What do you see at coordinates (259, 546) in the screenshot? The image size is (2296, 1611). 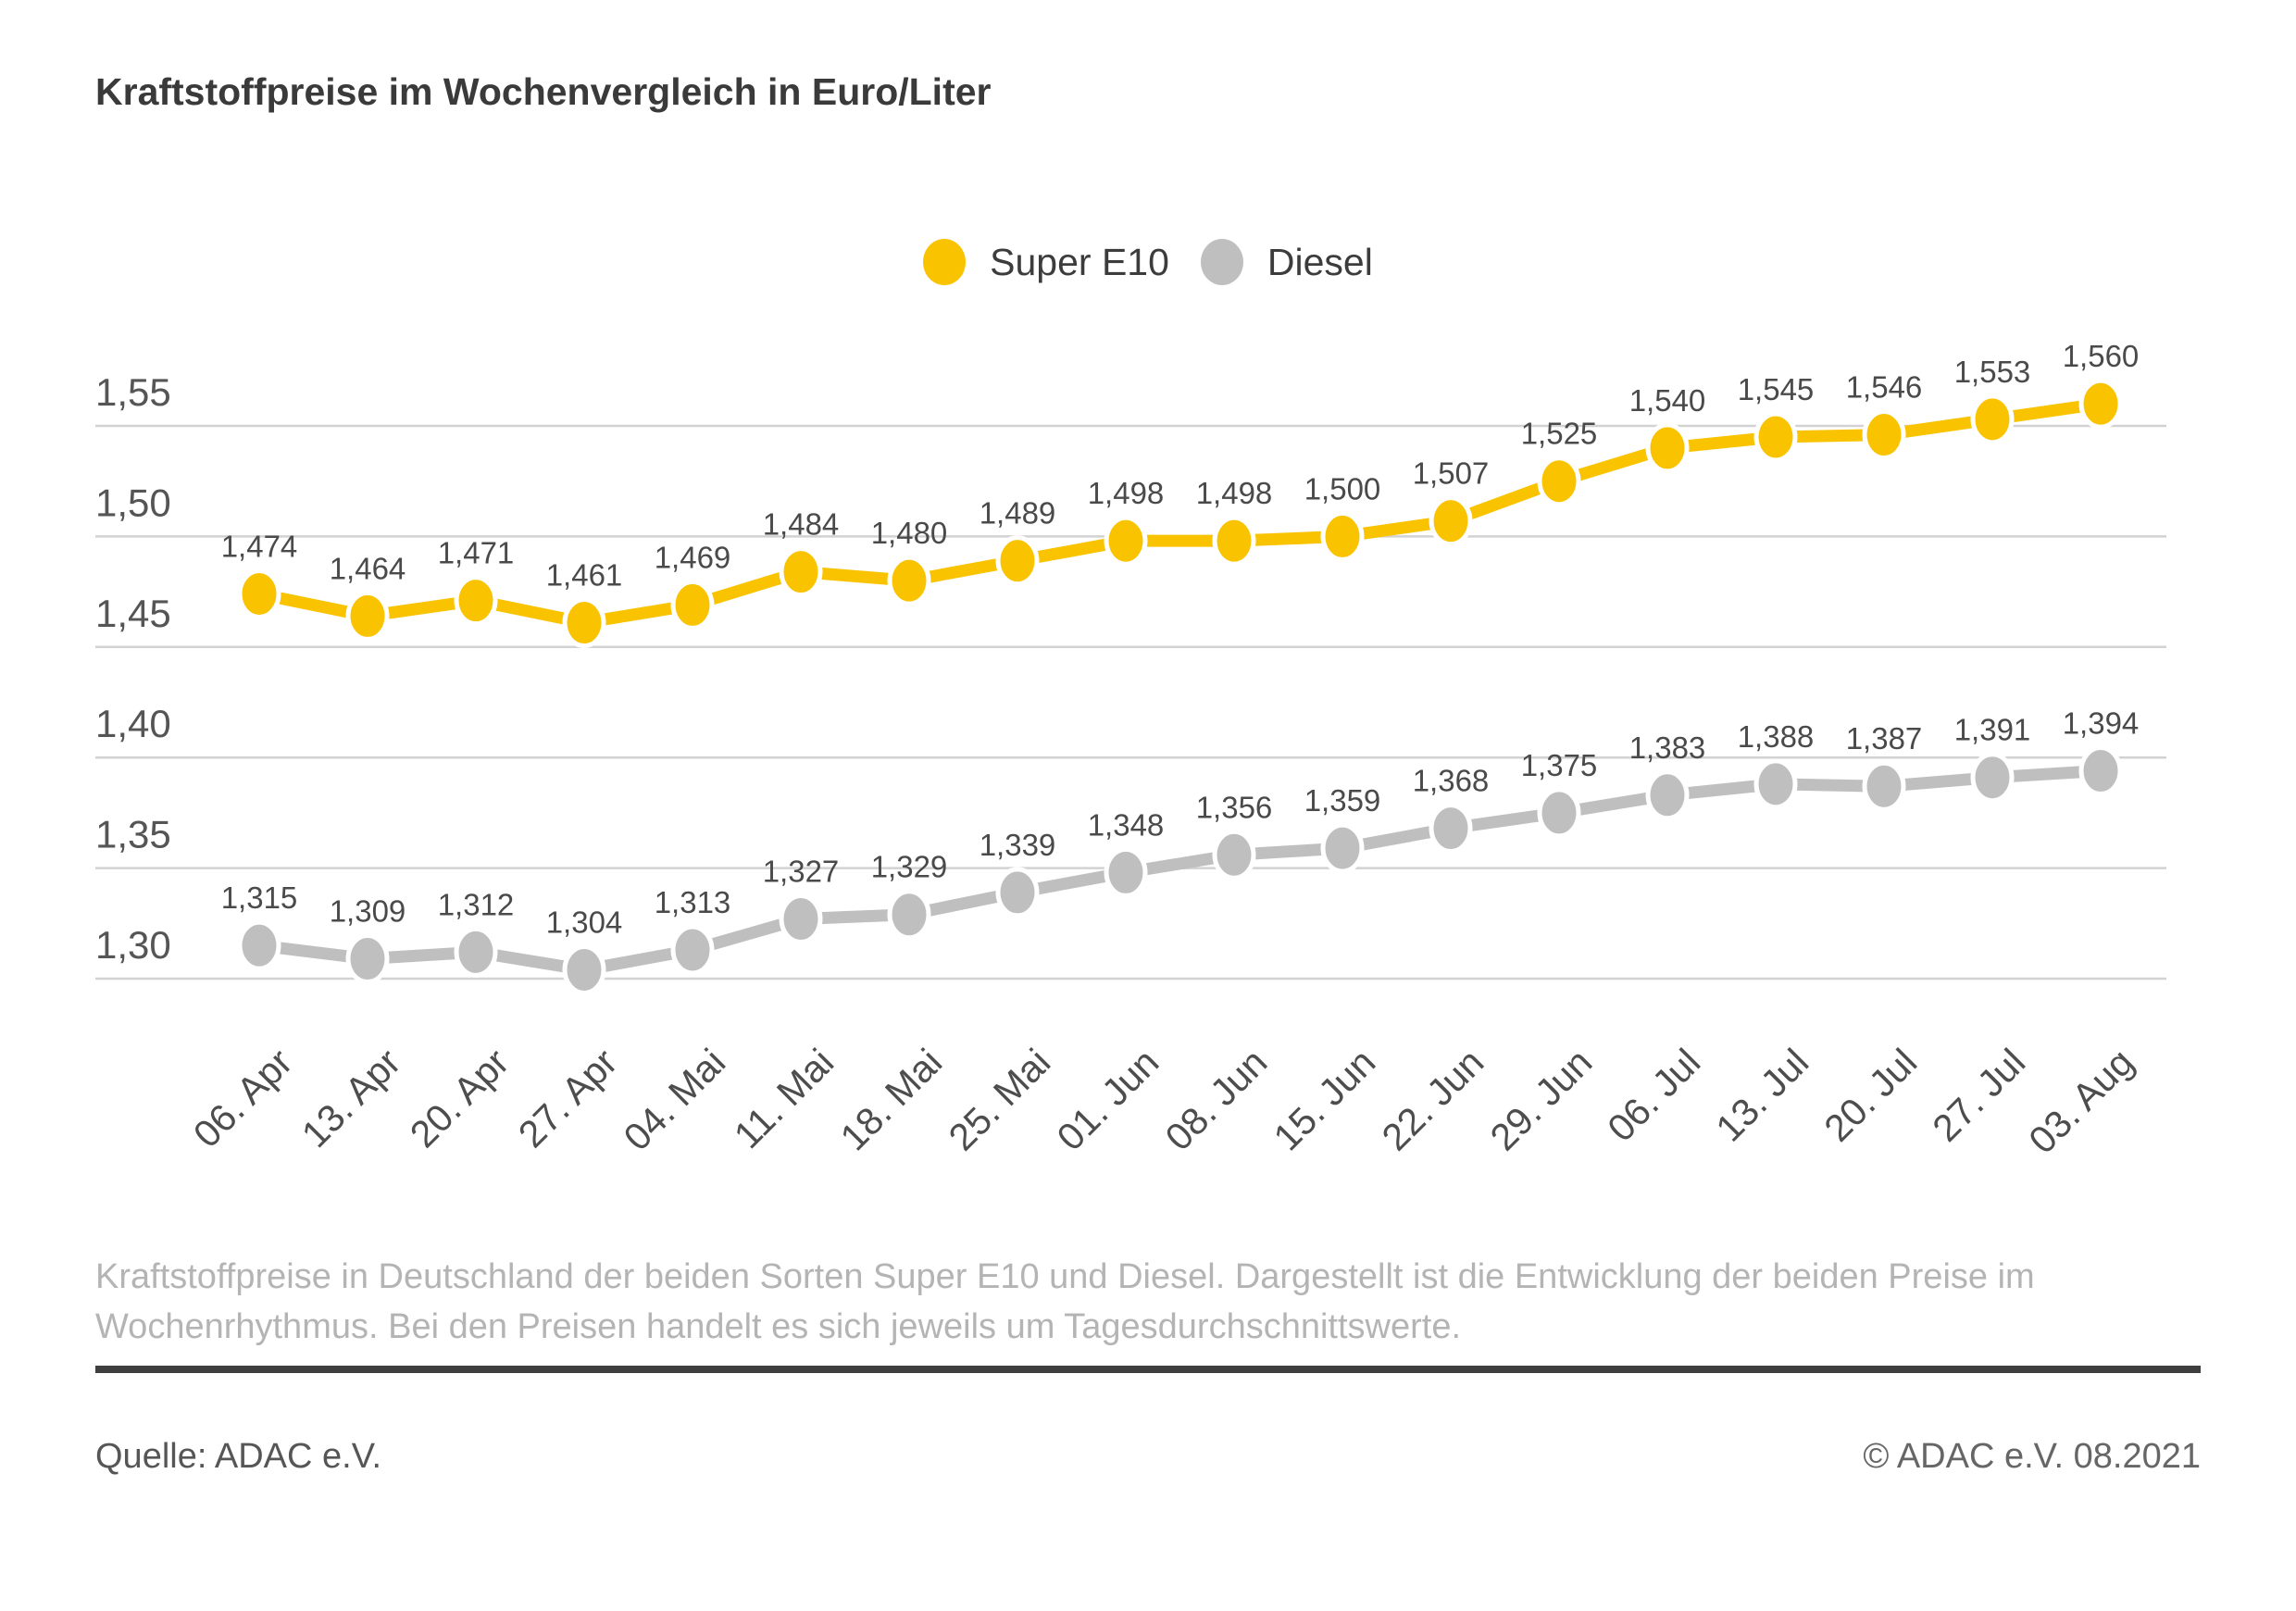 I see `value-label-super-e10: 1,474` at bounding box center [259, 546].